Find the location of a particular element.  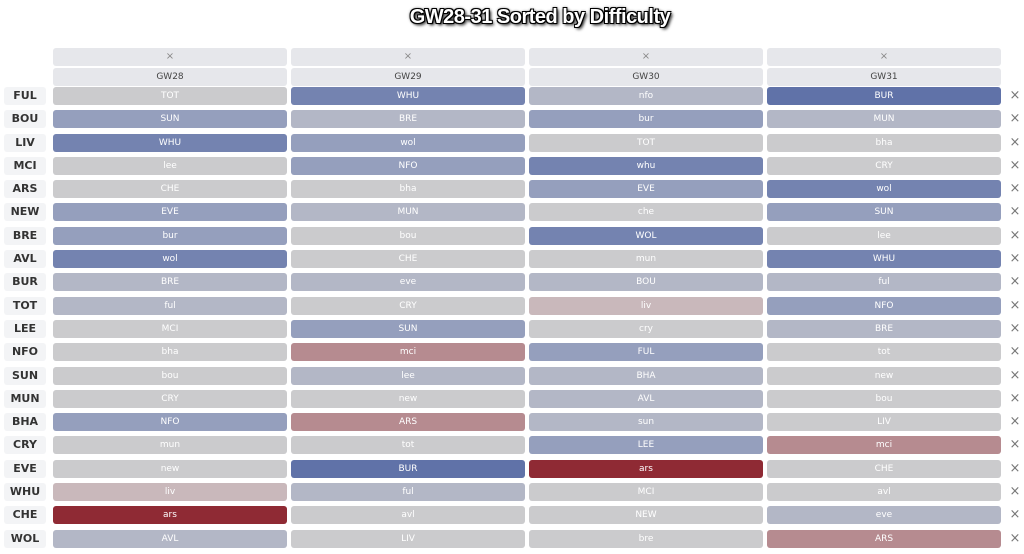

remove-column-gw30-button: × is located at coordinates (646, 56).